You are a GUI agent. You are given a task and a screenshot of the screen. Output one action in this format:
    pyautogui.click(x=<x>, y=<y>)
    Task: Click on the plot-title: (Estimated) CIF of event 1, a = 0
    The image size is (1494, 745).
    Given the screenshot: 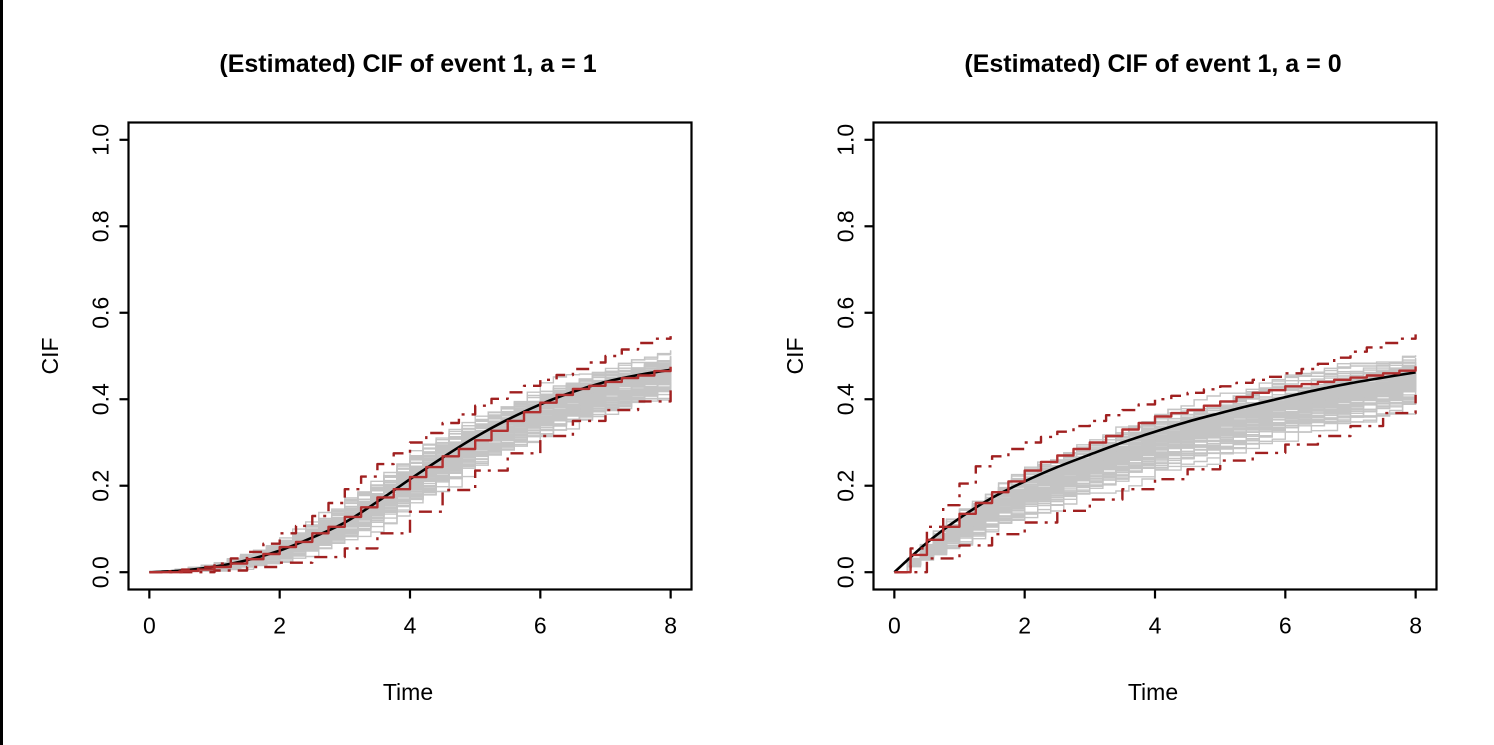 What is the action you would take?
    pyautogui.click(x=1152, y=64)
    